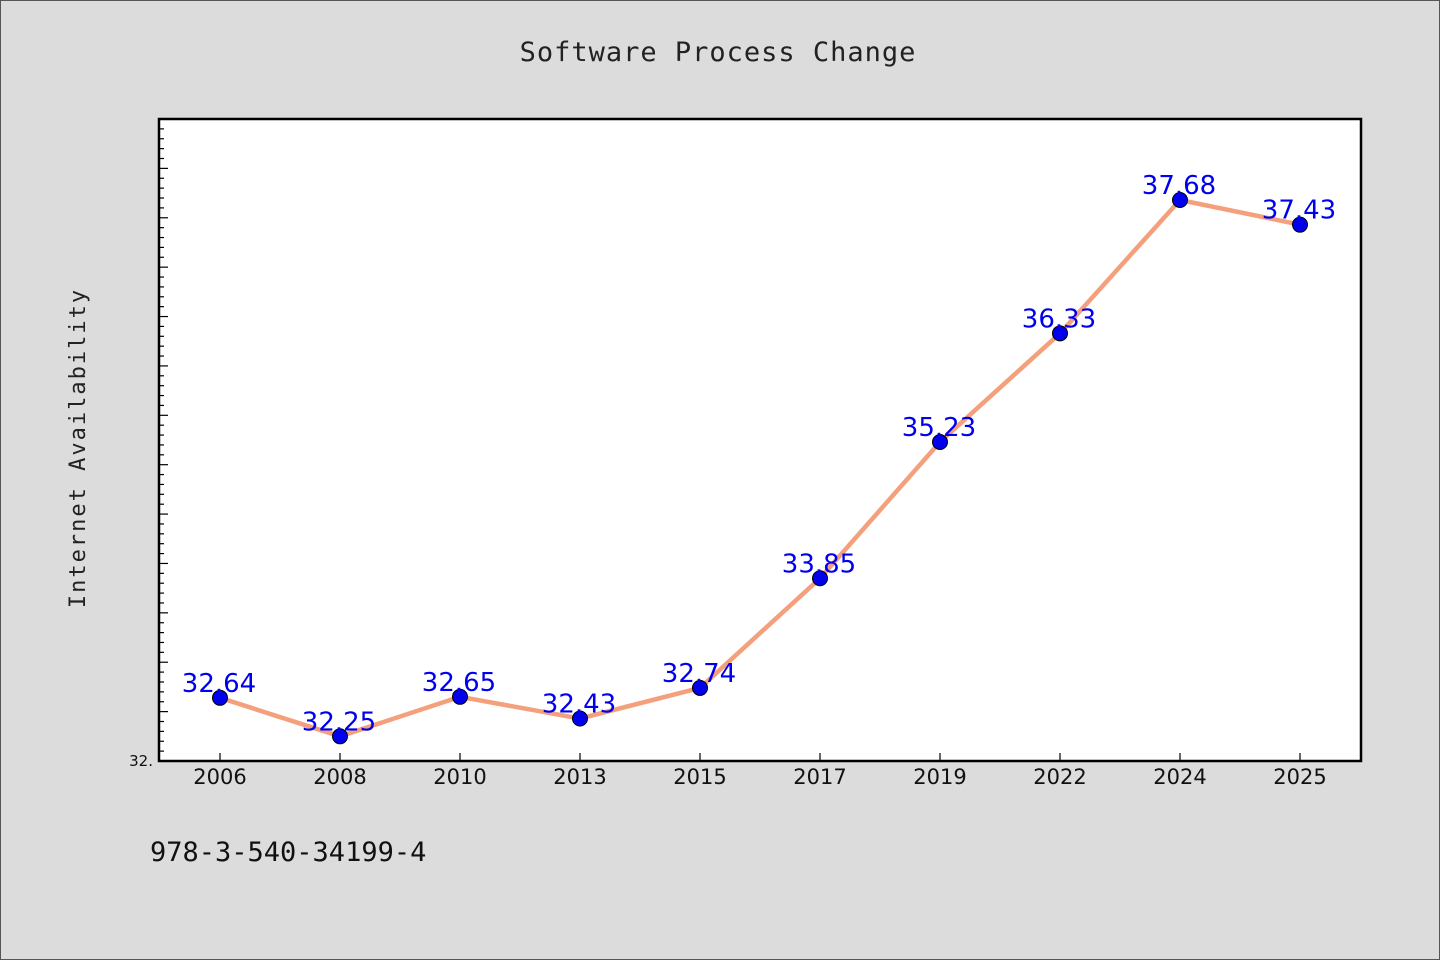  I want to click on y-axis-min-label: 32., so click(141, 761).